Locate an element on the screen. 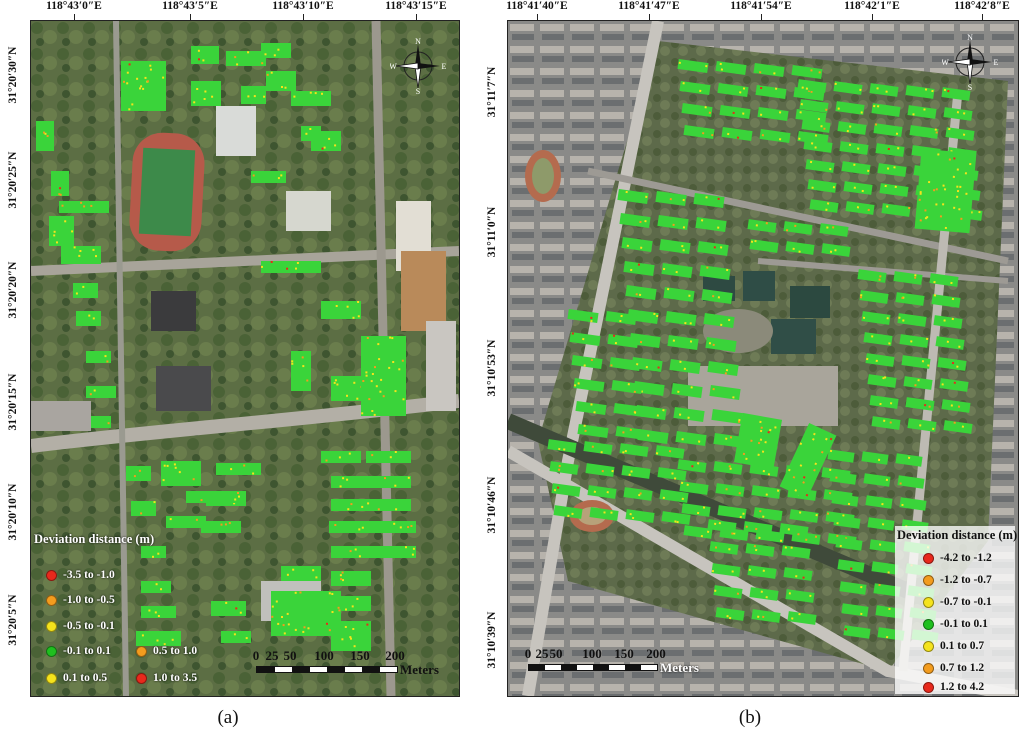 The width and height of the screenshot is (1024, 733). legend-label: 0.7 to 1.2 is located at coordinates (962, 668).